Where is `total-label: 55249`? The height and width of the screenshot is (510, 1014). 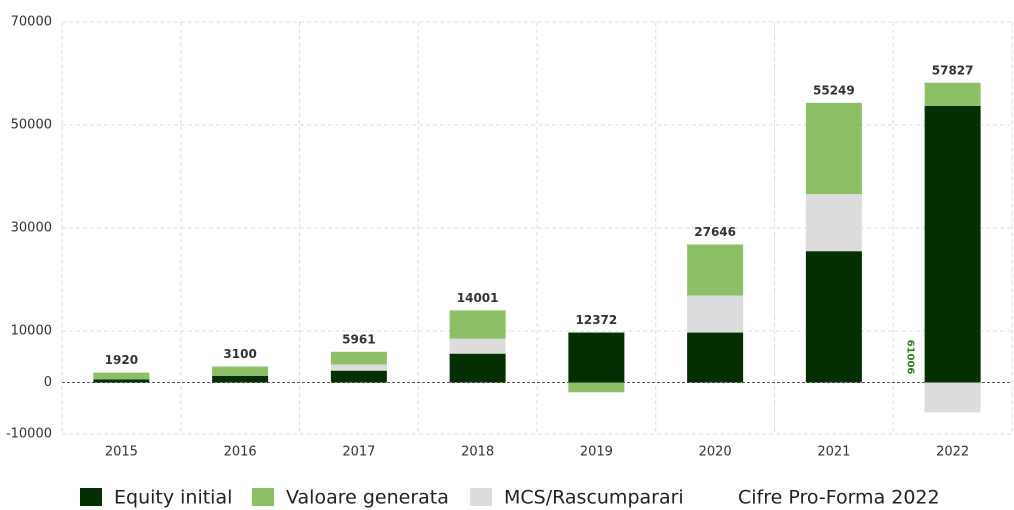 total-label: 55249 is located at coordinates (834, 90).